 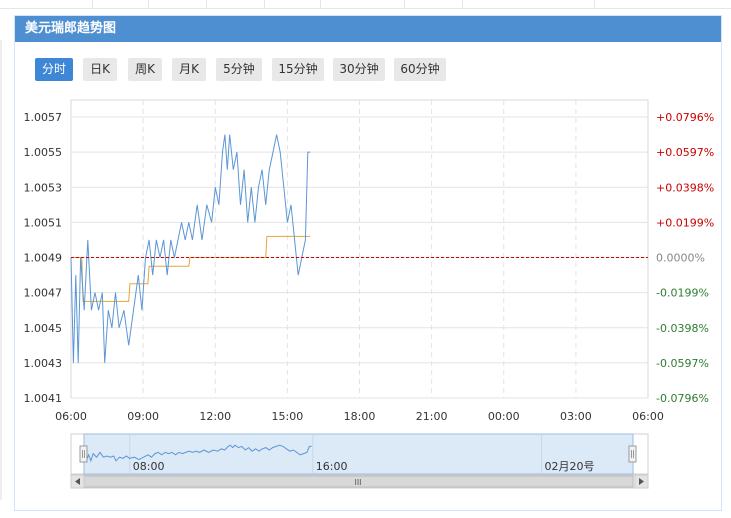 What do you see at coordinates (685, 117) in the screenshot?
I see `pct-tick-label: +0.0796%` at bounding box center [685, 117].